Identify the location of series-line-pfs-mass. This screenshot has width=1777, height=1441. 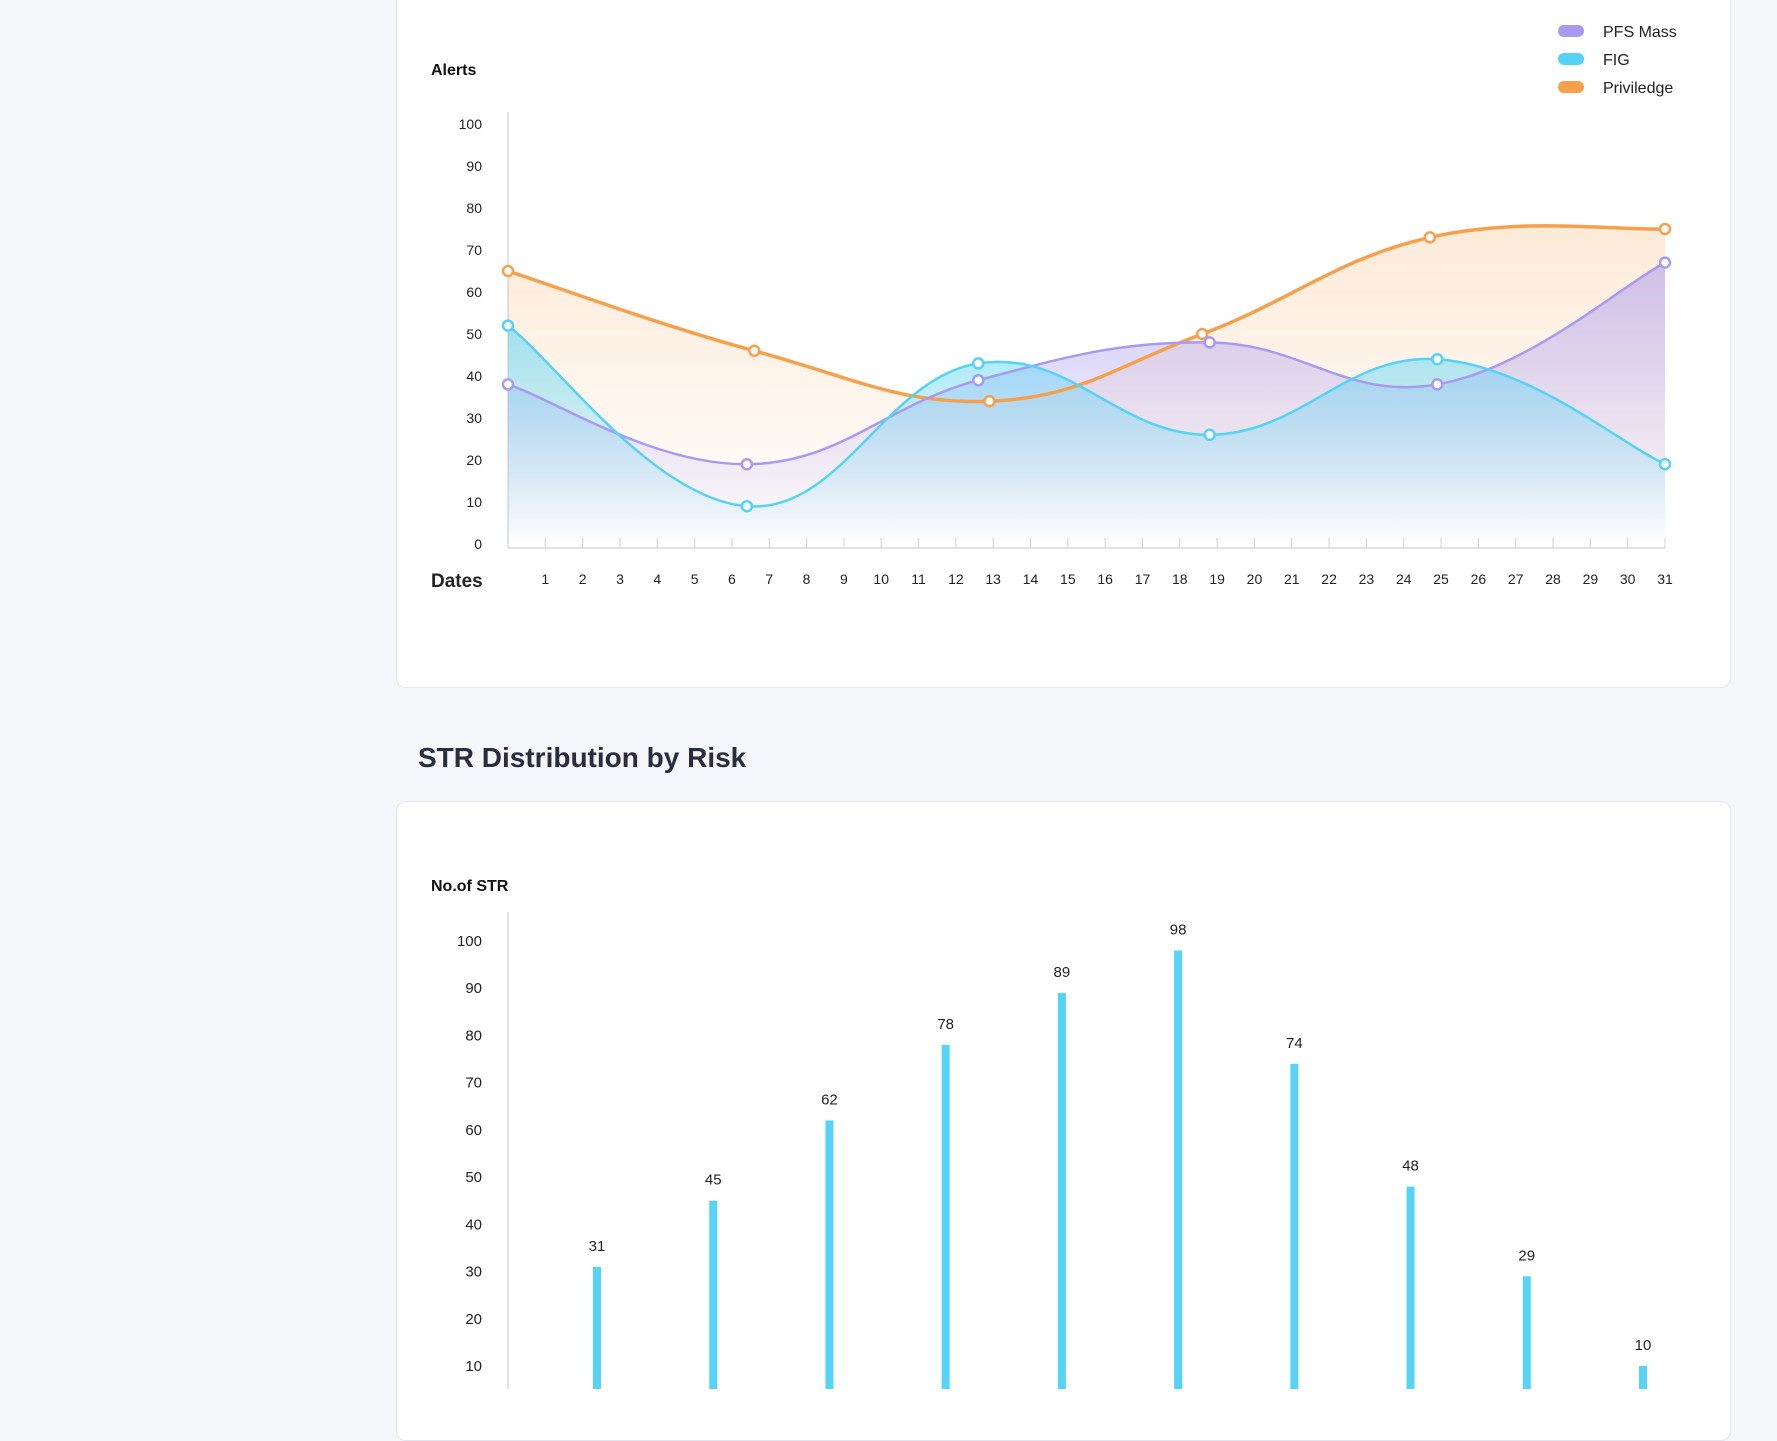
(1086, 363).